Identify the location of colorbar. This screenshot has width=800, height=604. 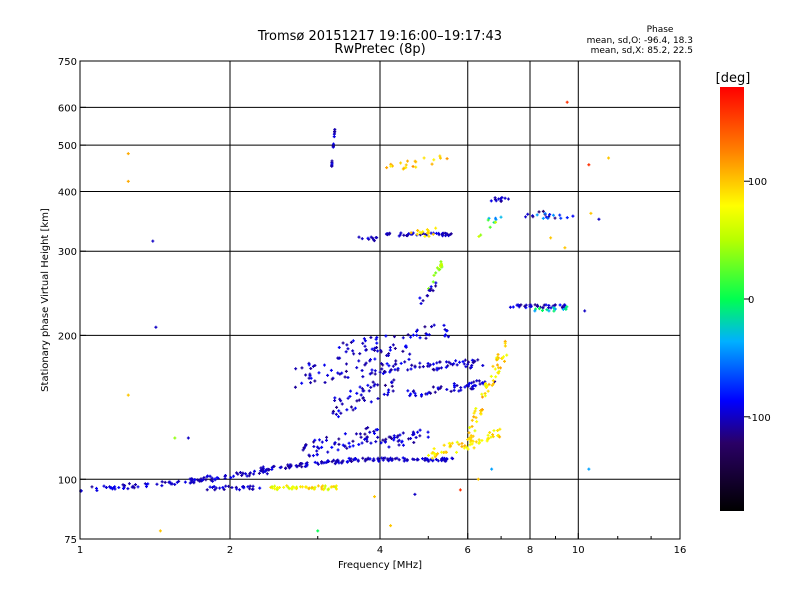
(732, 299).